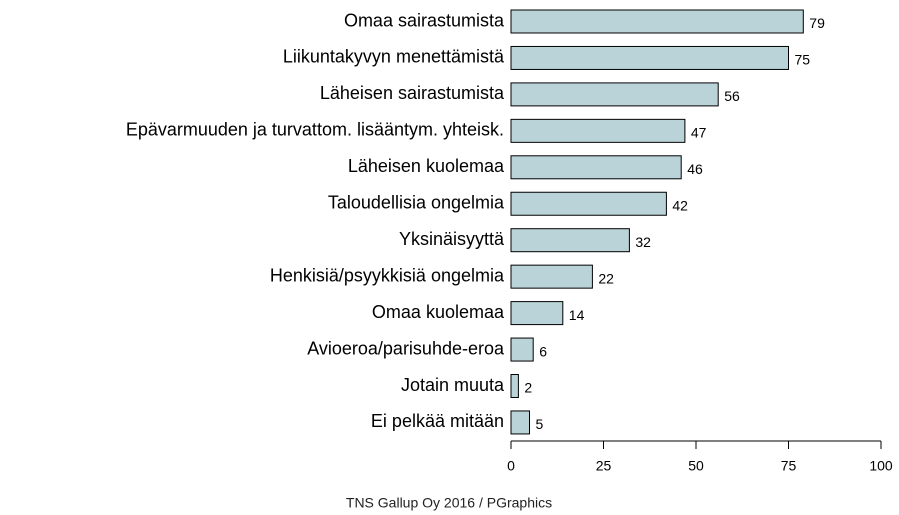  What do you see at coordinates (696, 466) in the screenshot?
I see `x-tick-label: 50` at bounding box center [696, 466].